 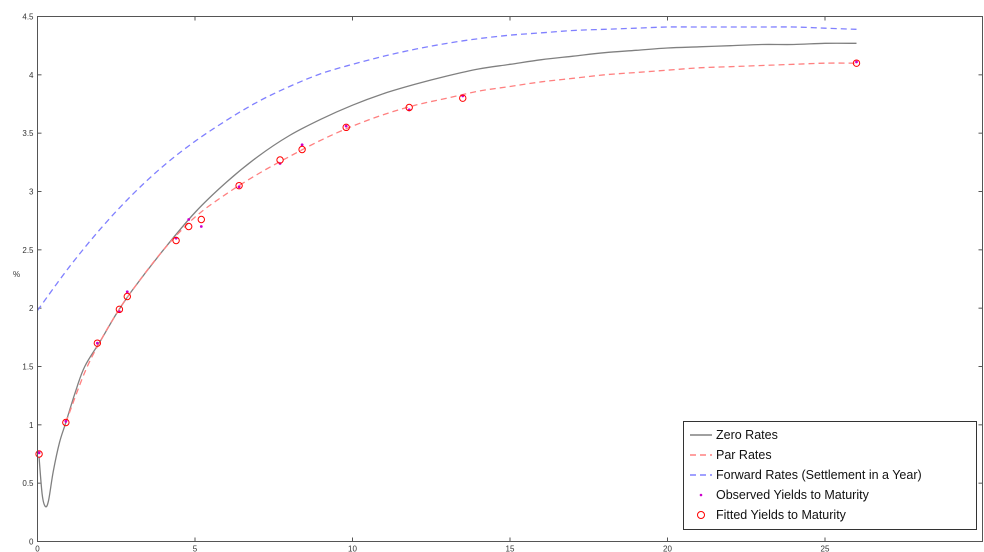 I want to click on legend-swatch-observed-yields, so click(x=701, y=495).